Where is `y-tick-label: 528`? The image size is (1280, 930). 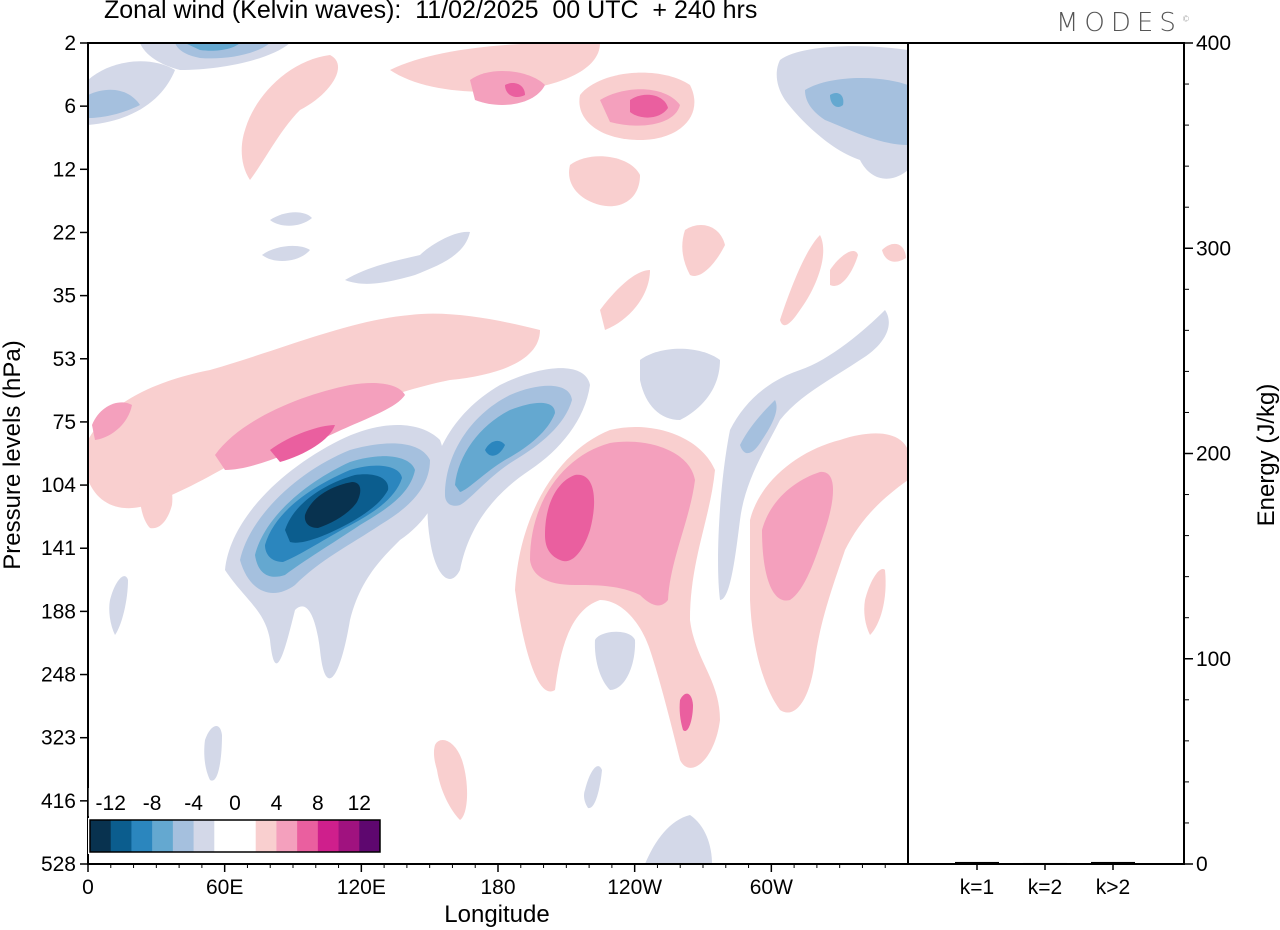 y-tick-label: 528 is located at coordinates (58, 864).